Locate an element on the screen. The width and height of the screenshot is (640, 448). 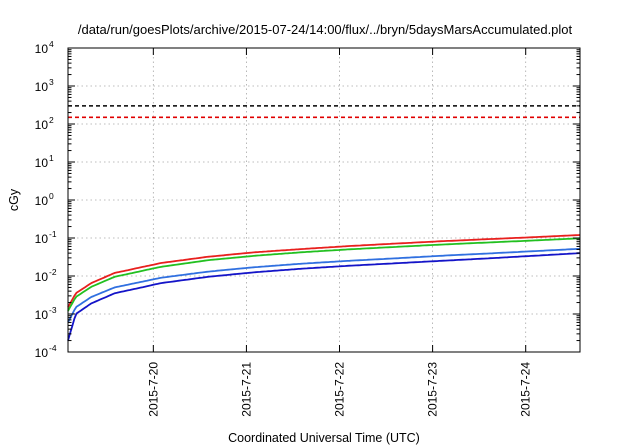
reference-lines is located at coordinates (324, 112).